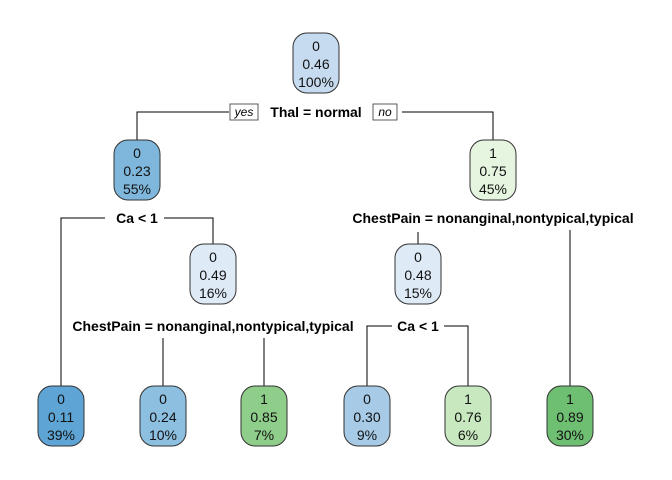 Image resolution: width=672 pixels, height=480 pixels. Describe the element at coordinates (182, 125) in the screenshot. I see `edge-root-left` at that location.